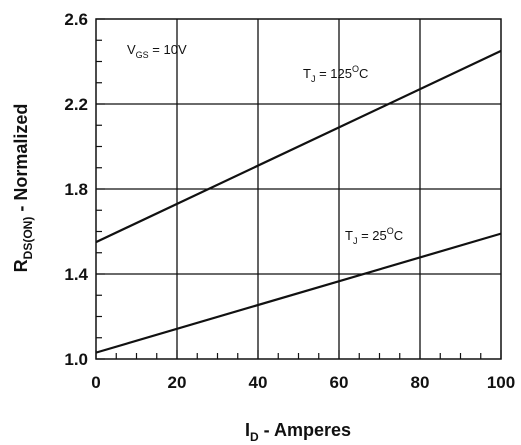 This screenshot has width=521, height=445. Describe the element at coordinates (501, 382) in the screenshot. I see `x-tick-label: 100` at that location.